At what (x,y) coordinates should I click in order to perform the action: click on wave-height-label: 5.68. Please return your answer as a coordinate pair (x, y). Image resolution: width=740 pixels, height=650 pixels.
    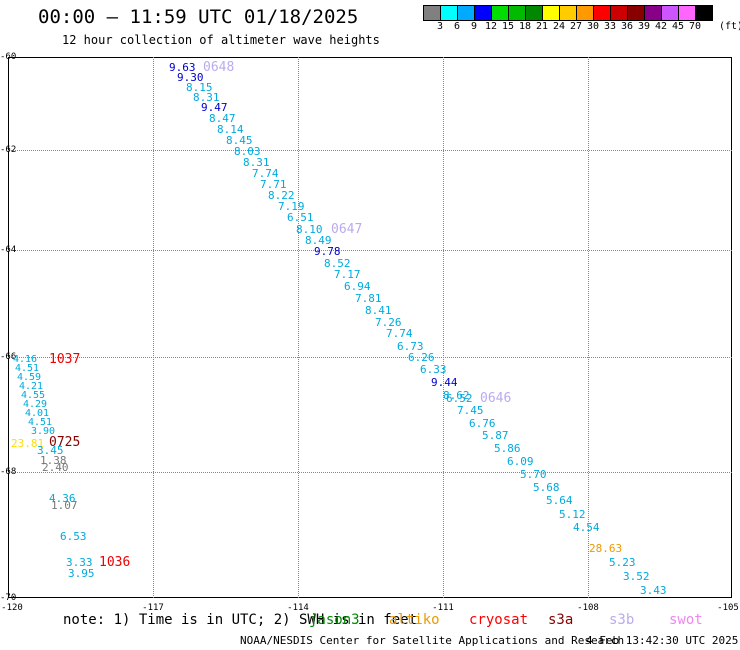
    Looking at the image, I should click on (546, 487).